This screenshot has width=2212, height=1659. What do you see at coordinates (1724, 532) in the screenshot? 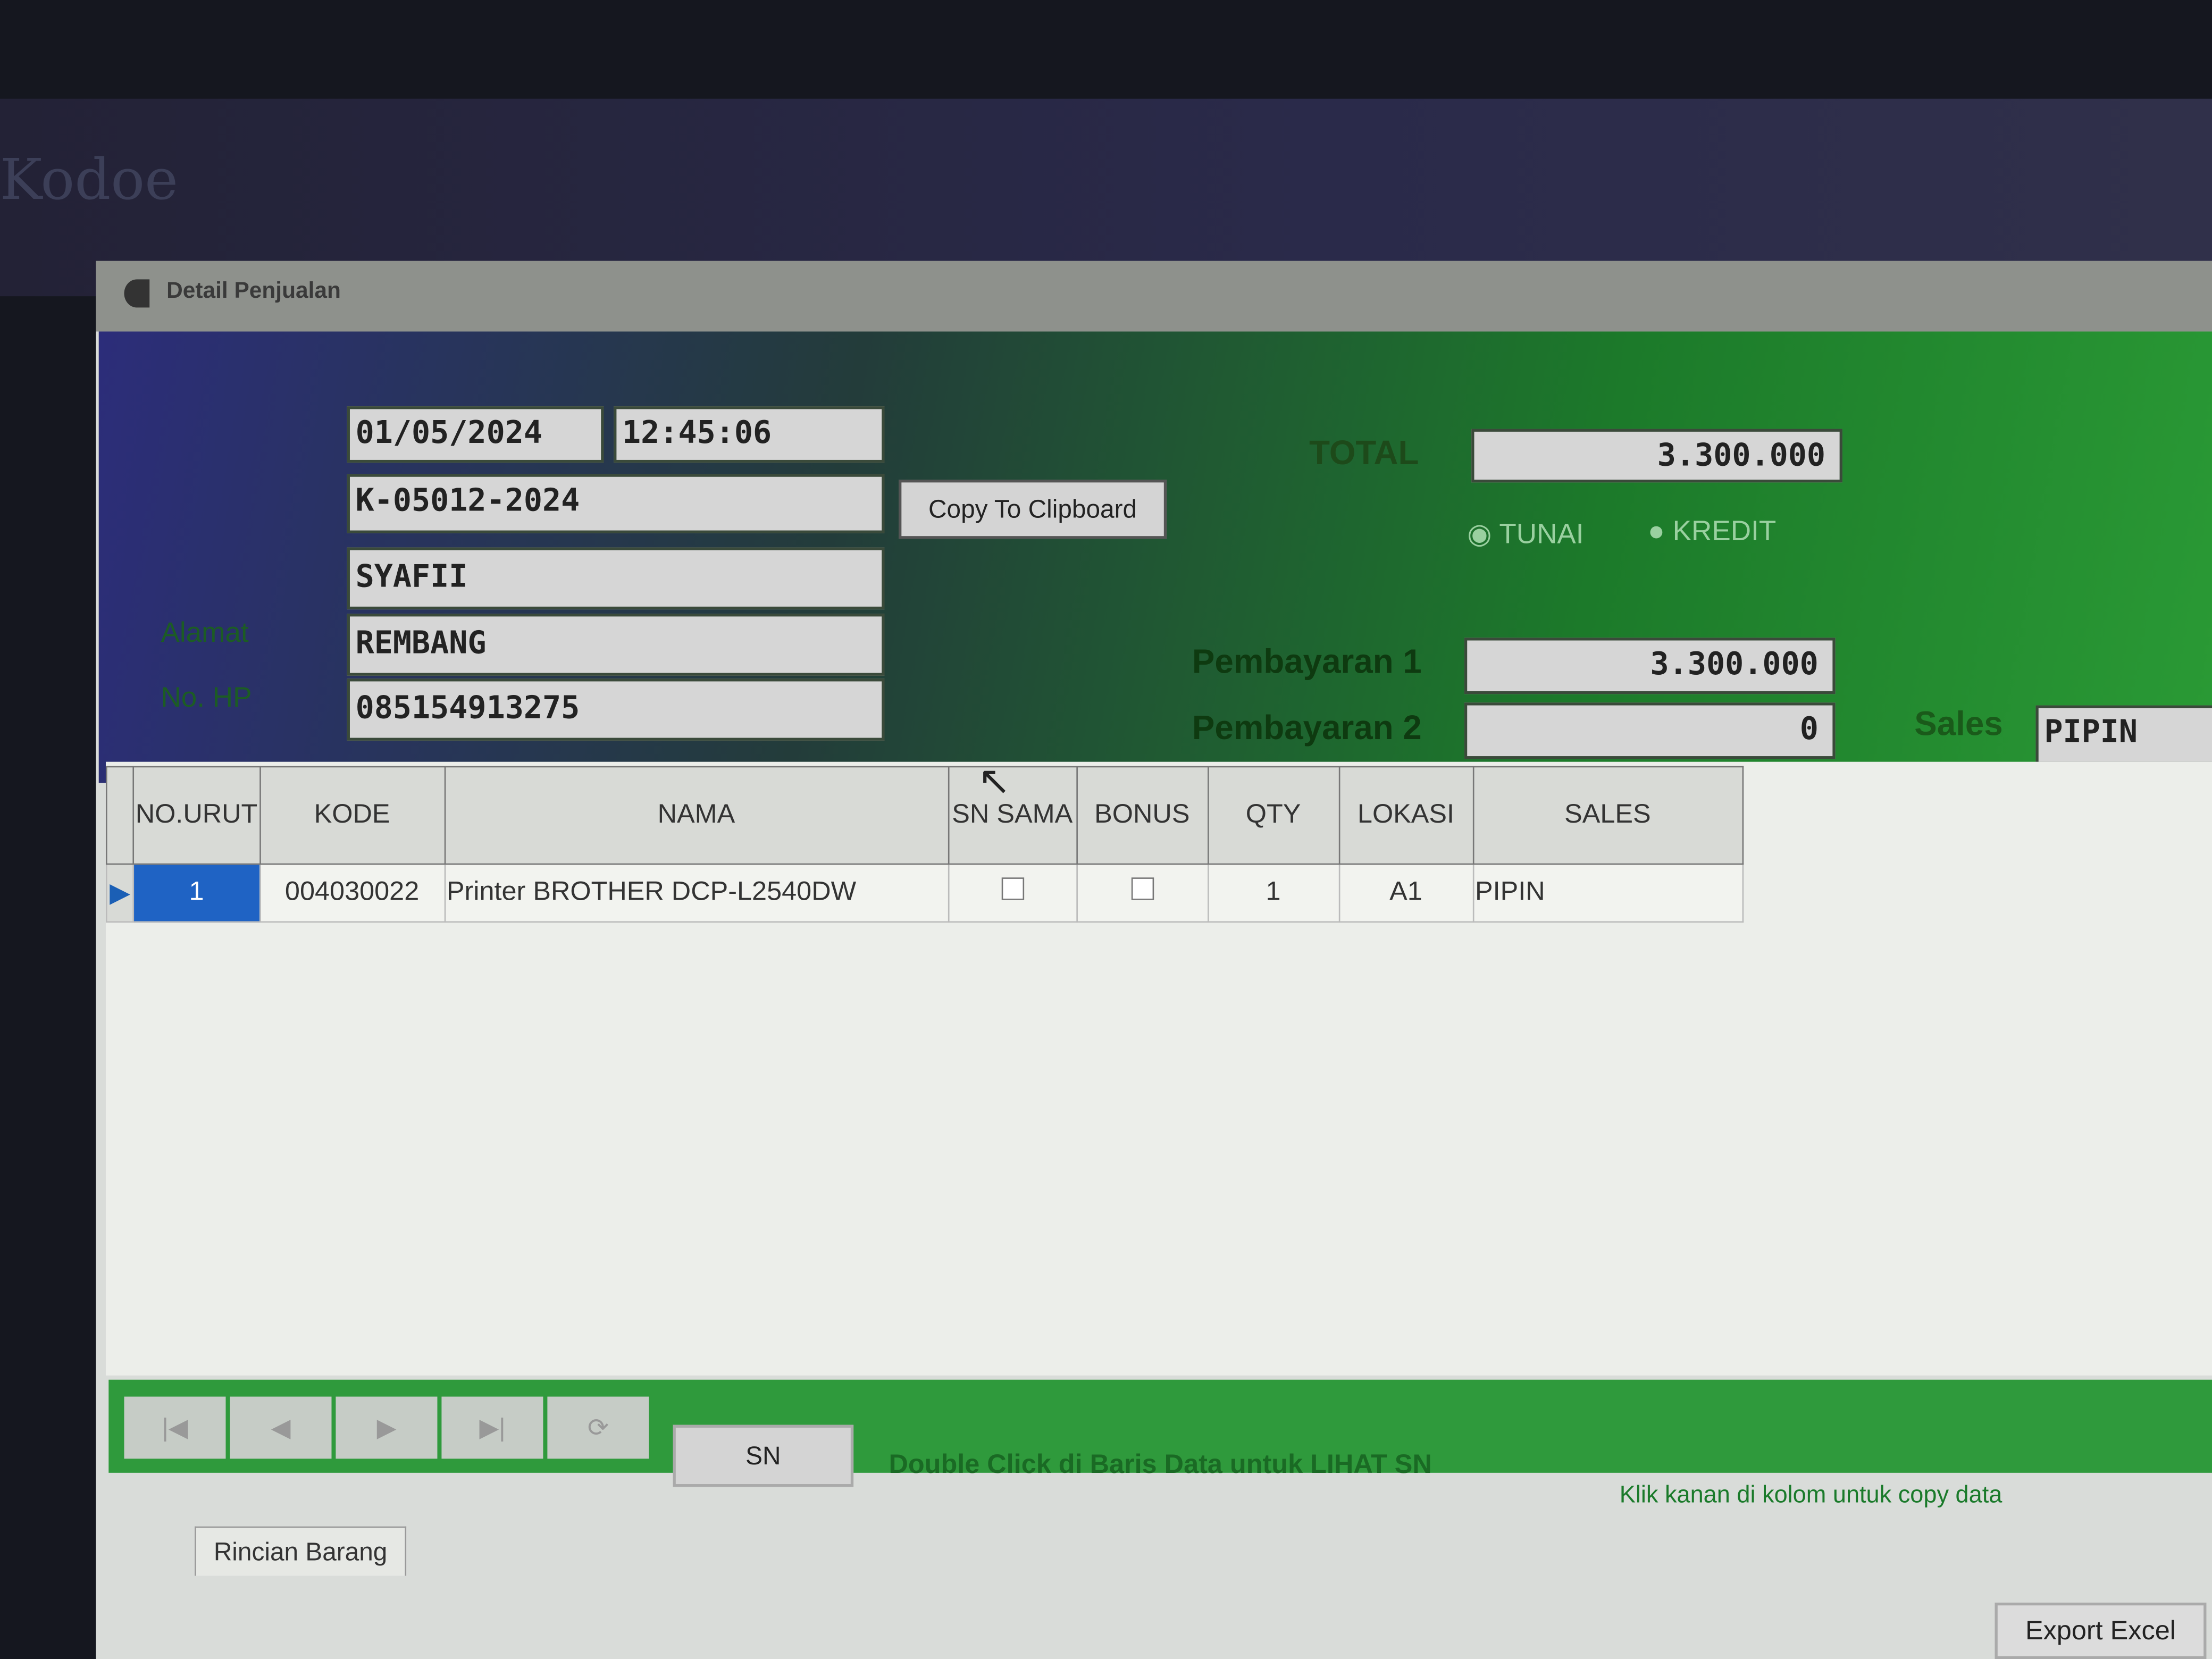
I see `radio-kredit-label: KREDIT` at bounding box center [1724, 532].